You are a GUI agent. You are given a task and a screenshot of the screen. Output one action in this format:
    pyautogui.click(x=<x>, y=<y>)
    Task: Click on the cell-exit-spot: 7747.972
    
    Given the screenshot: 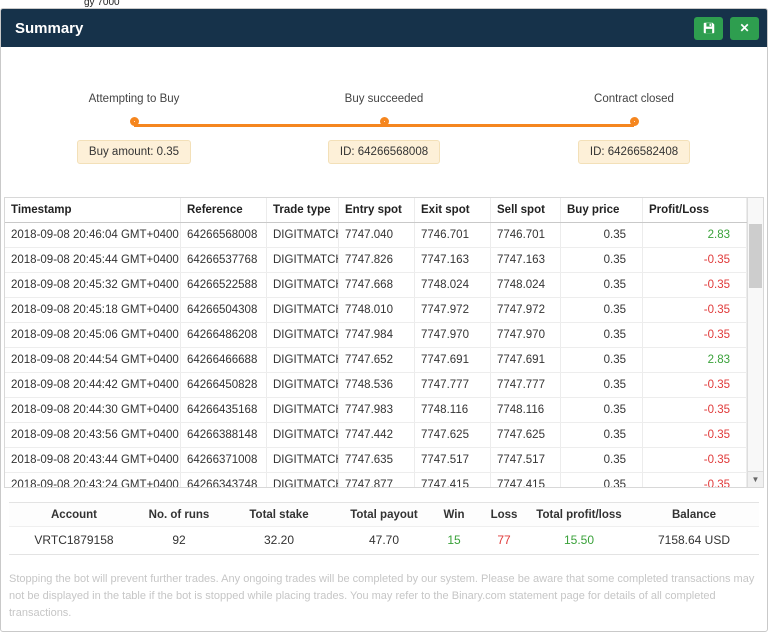 What is the action you would take?
    pyautogui.click(x=453, y=310)
    